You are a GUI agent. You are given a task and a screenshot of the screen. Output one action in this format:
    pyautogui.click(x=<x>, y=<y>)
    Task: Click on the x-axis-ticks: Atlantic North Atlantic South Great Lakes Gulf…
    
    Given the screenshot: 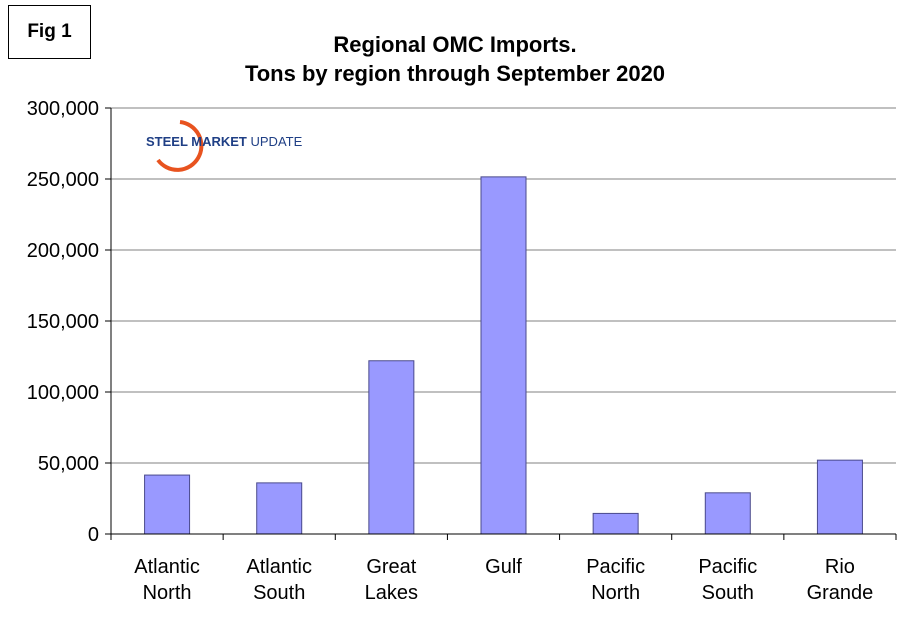 What is the action you would take?
    pyautogui.click(x=503, y=580)
    